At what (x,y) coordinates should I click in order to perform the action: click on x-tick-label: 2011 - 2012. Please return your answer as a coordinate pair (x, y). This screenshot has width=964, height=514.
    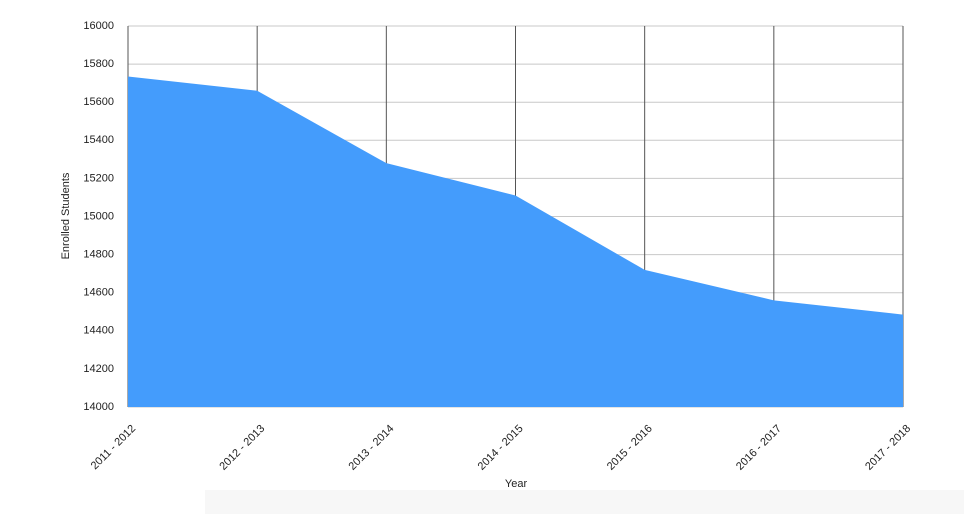
    Looking at the image, I should click on (113, 447).